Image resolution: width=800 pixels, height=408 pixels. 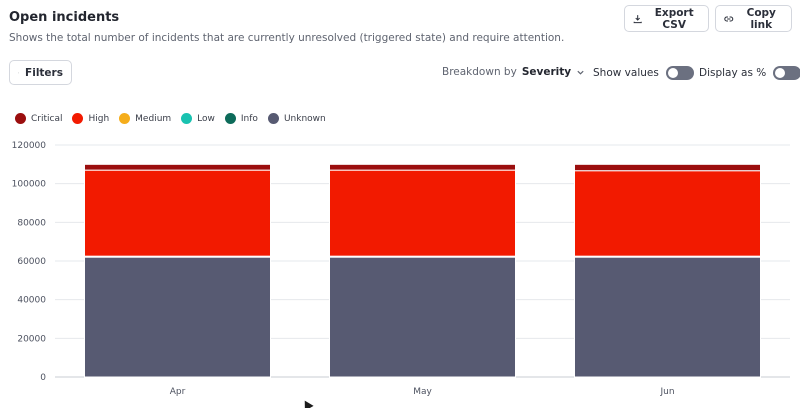 What do you see at coordinates (422, 317) in the screenshot?
I see `bar-segment-unknown-may` at bounding box center [422, 317].